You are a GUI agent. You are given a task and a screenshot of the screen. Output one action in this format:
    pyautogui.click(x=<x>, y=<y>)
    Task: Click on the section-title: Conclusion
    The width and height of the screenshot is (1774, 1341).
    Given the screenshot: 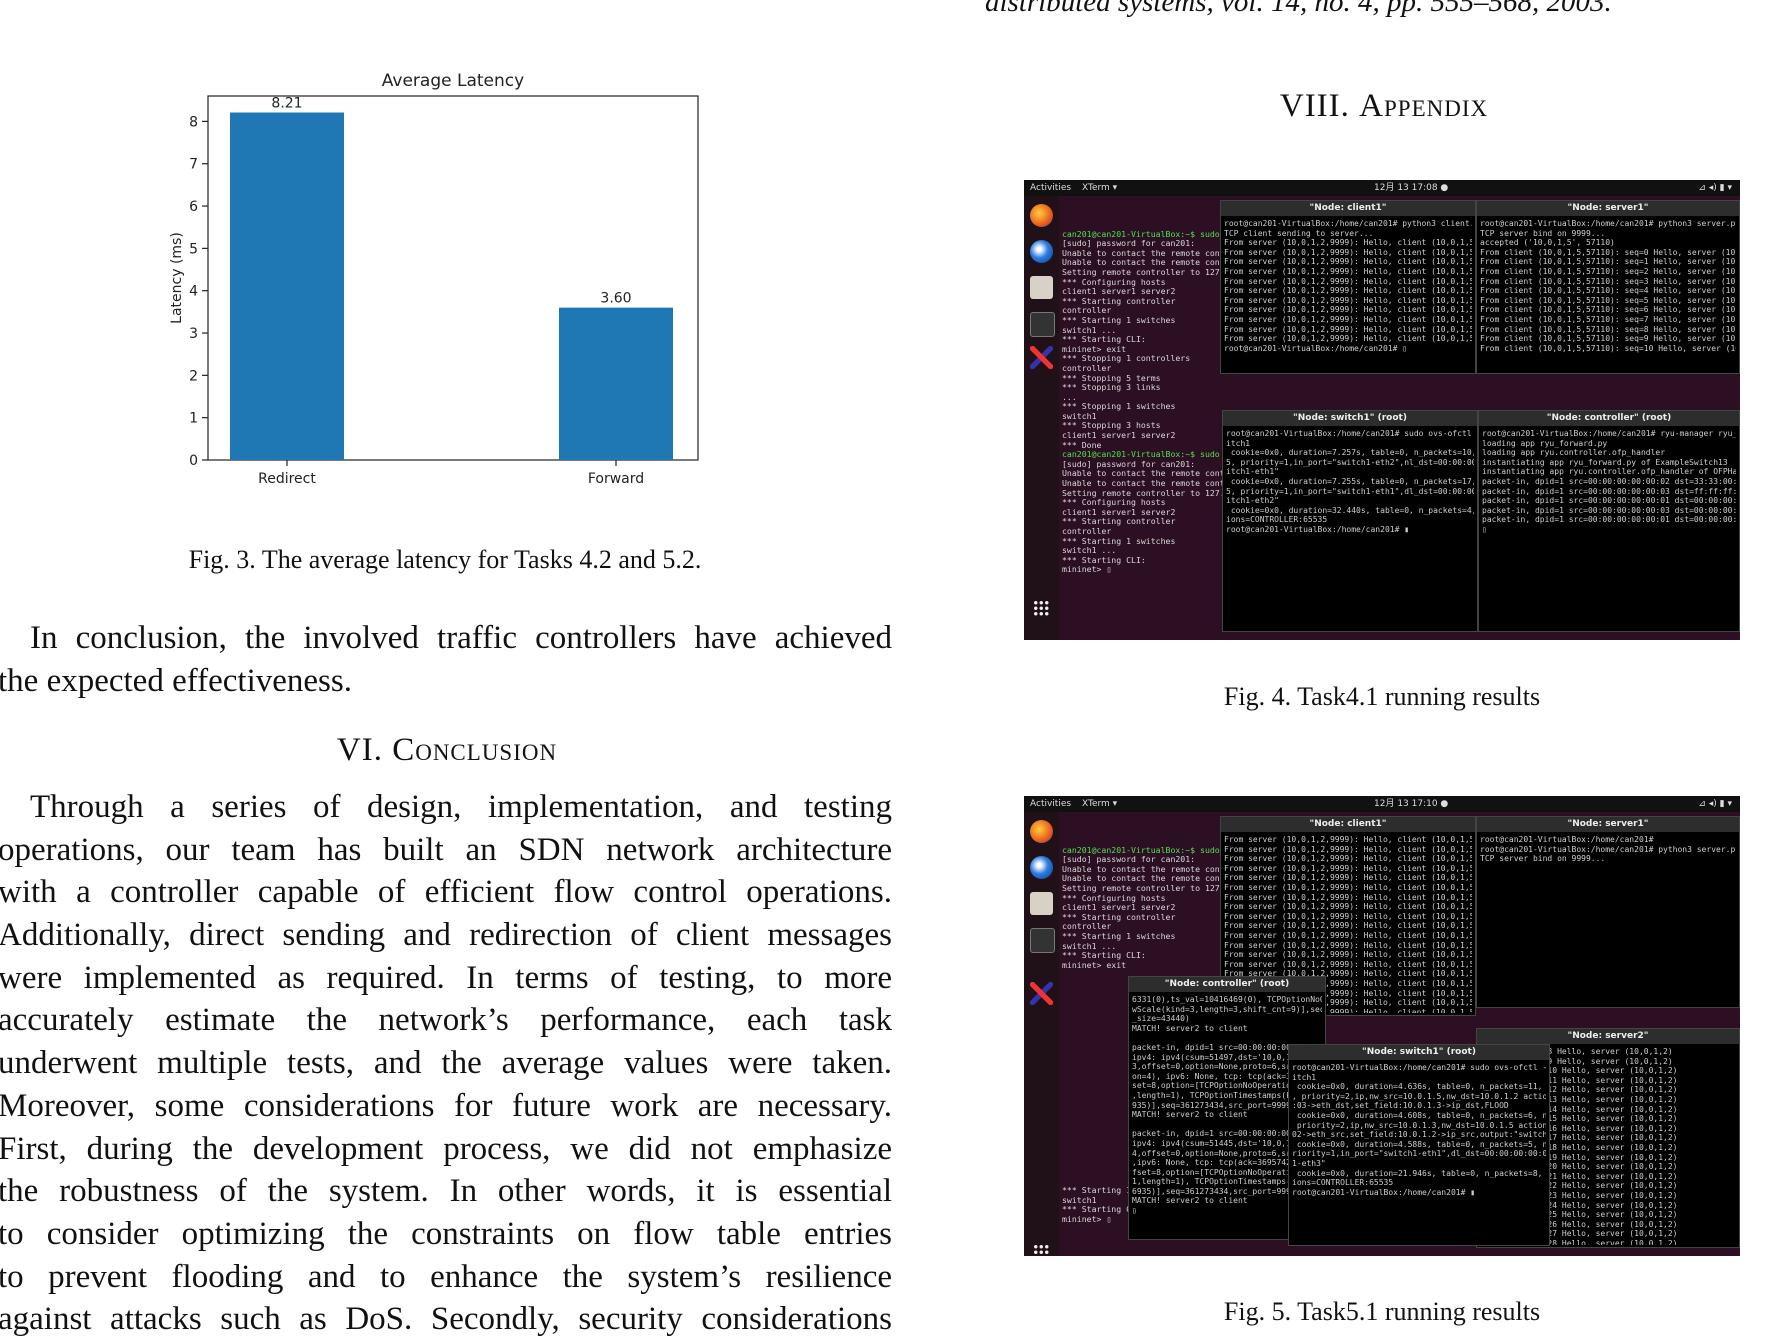 What is the action you would take?
    pyautogui.click(x=475, y=750)
    